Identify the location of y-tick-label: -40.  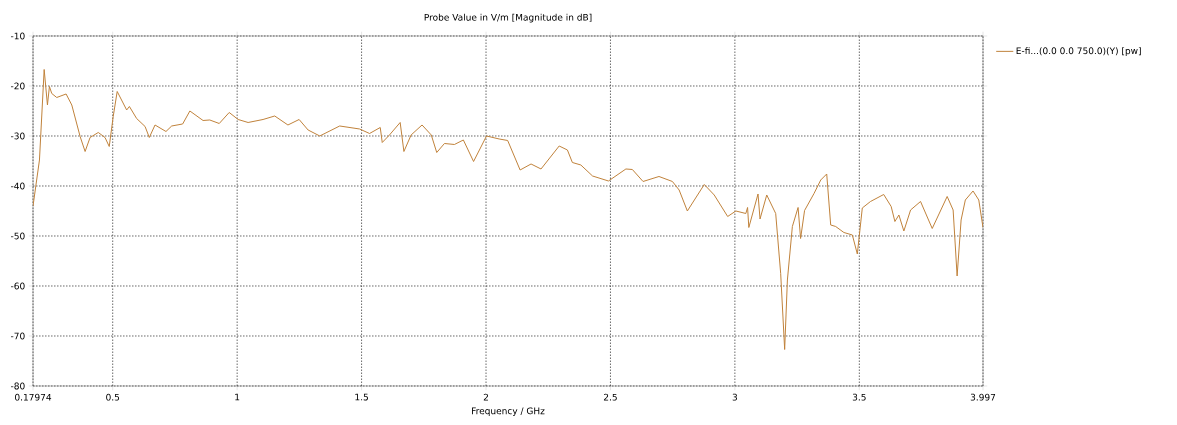
(17, 186).